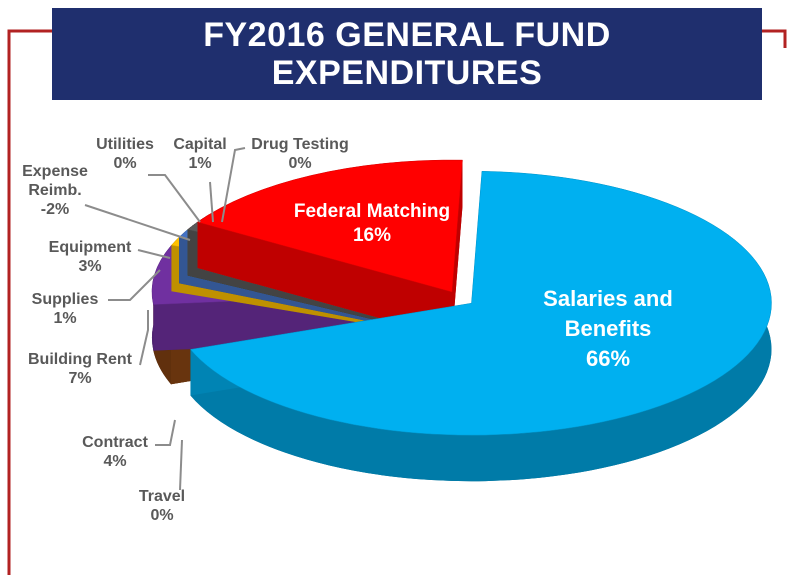 Image resolution: width=793 pixels, height=575 pixels. Describe the element at coordinates (90, 257) in the screenshot. I see `slice-label: Equipment 3%` at that location.